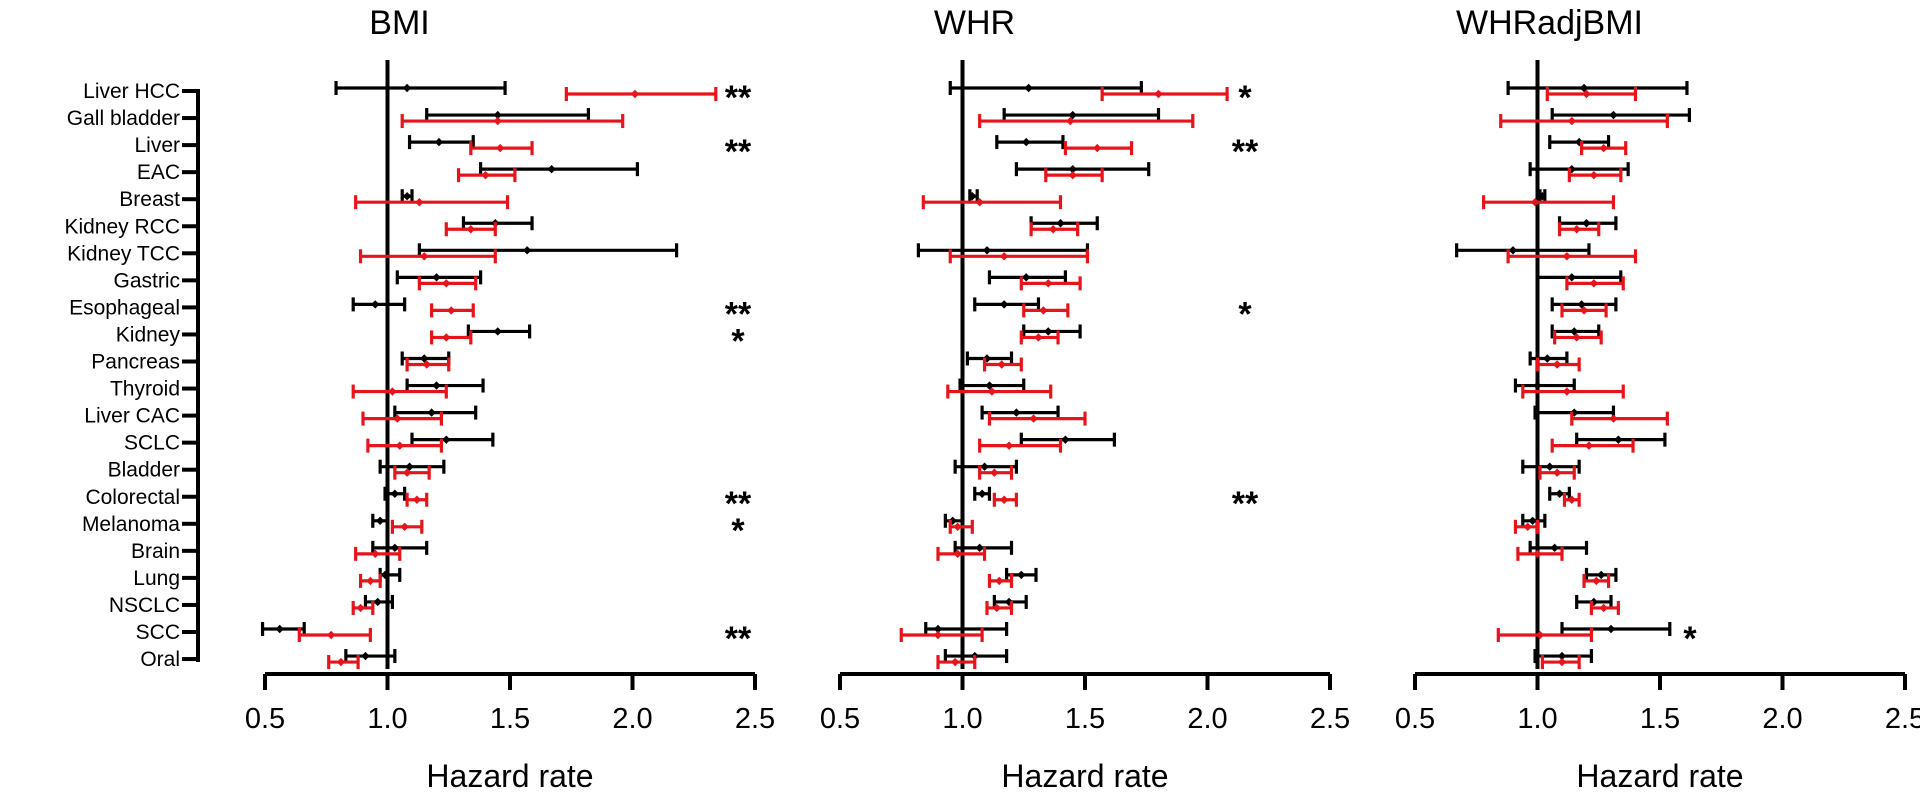  I want to click on red-interval-sclc, so click(404, 445).